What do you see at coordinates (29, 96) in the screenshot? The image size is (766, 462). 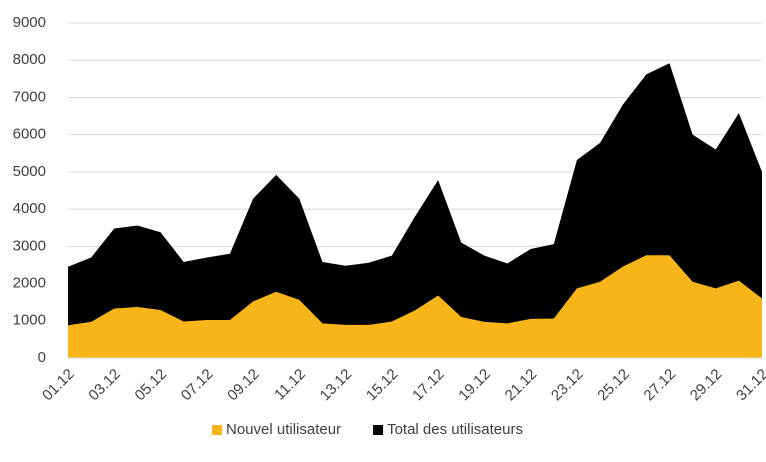 I see `y-tick-label: 7000` at bounding box center [29, 96].